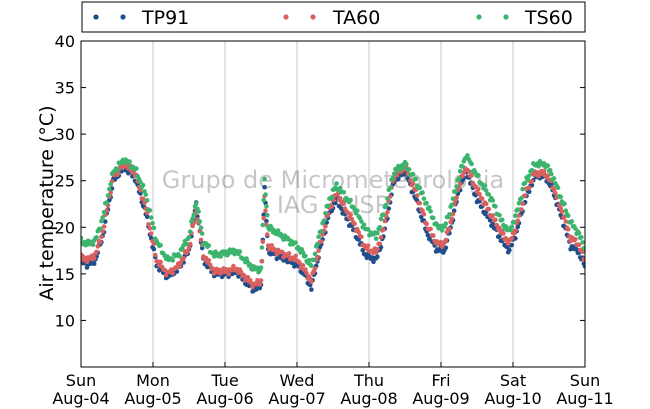 Image resolution: width=650 pixels, height=409 pixels. Describe the element at coordinates (368, 380) in the screenshot. I see `x-tick-label-day: Thu` at that location.